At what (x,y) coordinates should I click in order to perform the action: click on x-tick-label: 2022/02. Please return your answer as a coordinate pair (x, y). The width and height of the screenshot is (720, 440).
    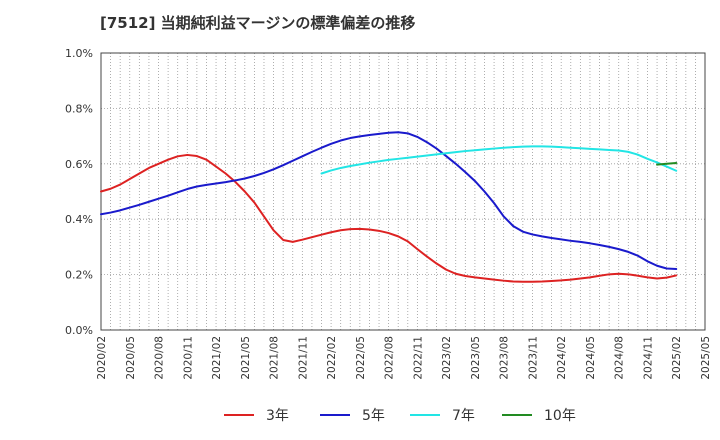
    Looking at the image, I should click on (332, 358).